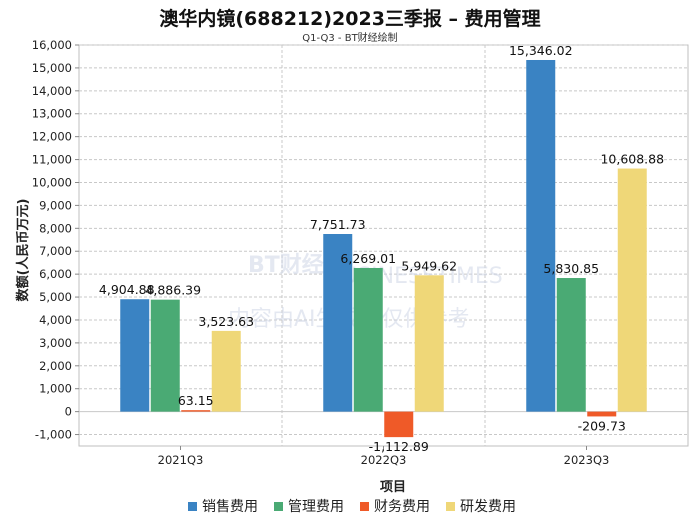 The height and width of the screenshot is (524, 700). I want to click on y-tick-label: 8,000, so click(55, 228).